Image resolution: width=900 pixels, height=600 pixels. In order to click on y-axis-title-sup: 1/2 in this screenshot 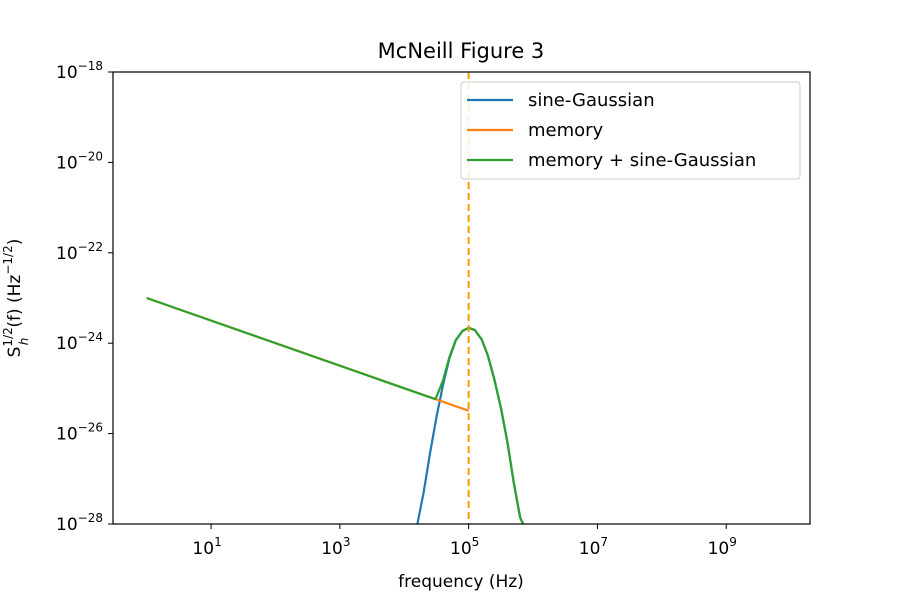, I will do `click(8, 336)`.